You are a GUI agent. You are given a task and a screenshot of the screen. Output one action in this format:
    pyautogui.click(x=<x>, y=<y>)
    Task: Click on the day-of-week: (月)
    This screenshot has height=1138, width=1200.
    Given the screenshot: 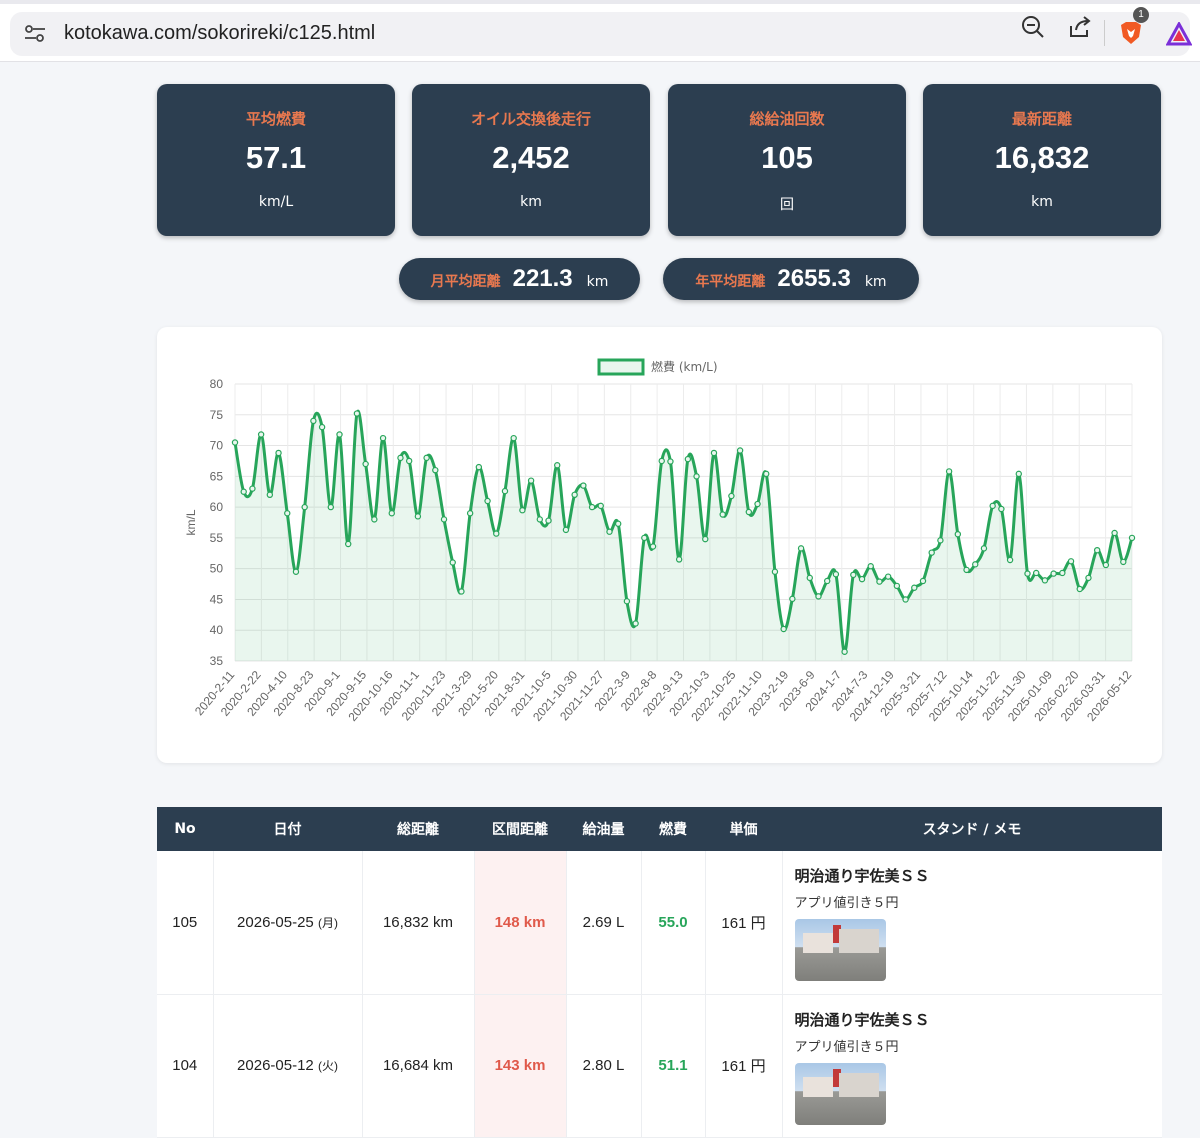 What is the action you would take?
    pyautogui.click(x=327, y=922)
    